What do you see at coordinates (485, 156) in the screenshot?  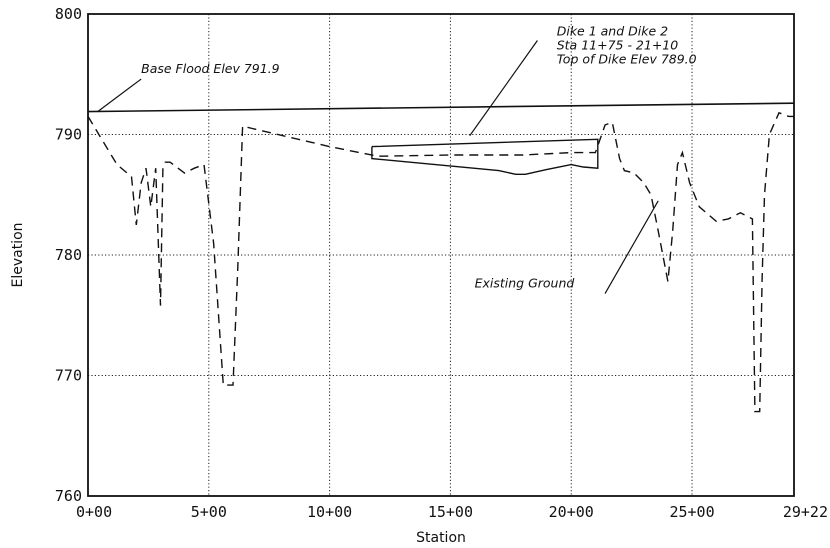 I see `dike-outline` at bounding box center [485, 156].